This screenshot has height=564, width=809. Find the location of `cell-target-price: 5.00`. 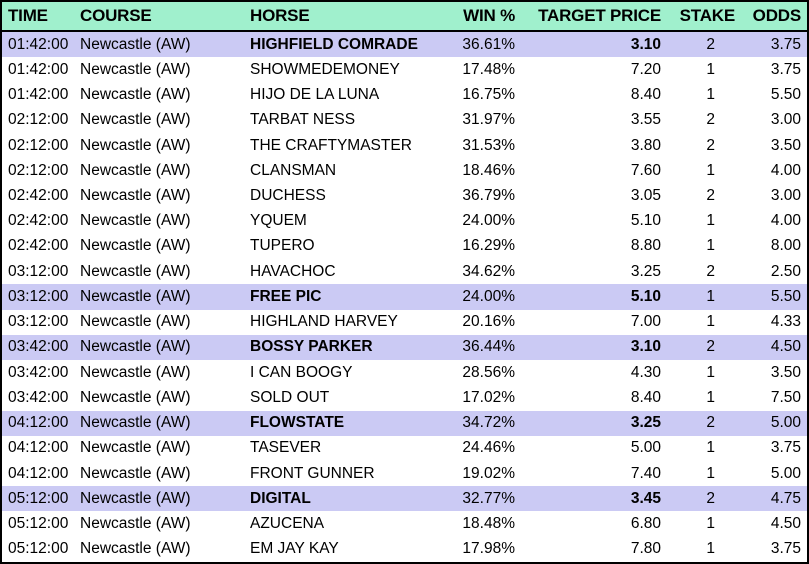

cell-target-price: 5.00 is located at coordinates (645, 448).